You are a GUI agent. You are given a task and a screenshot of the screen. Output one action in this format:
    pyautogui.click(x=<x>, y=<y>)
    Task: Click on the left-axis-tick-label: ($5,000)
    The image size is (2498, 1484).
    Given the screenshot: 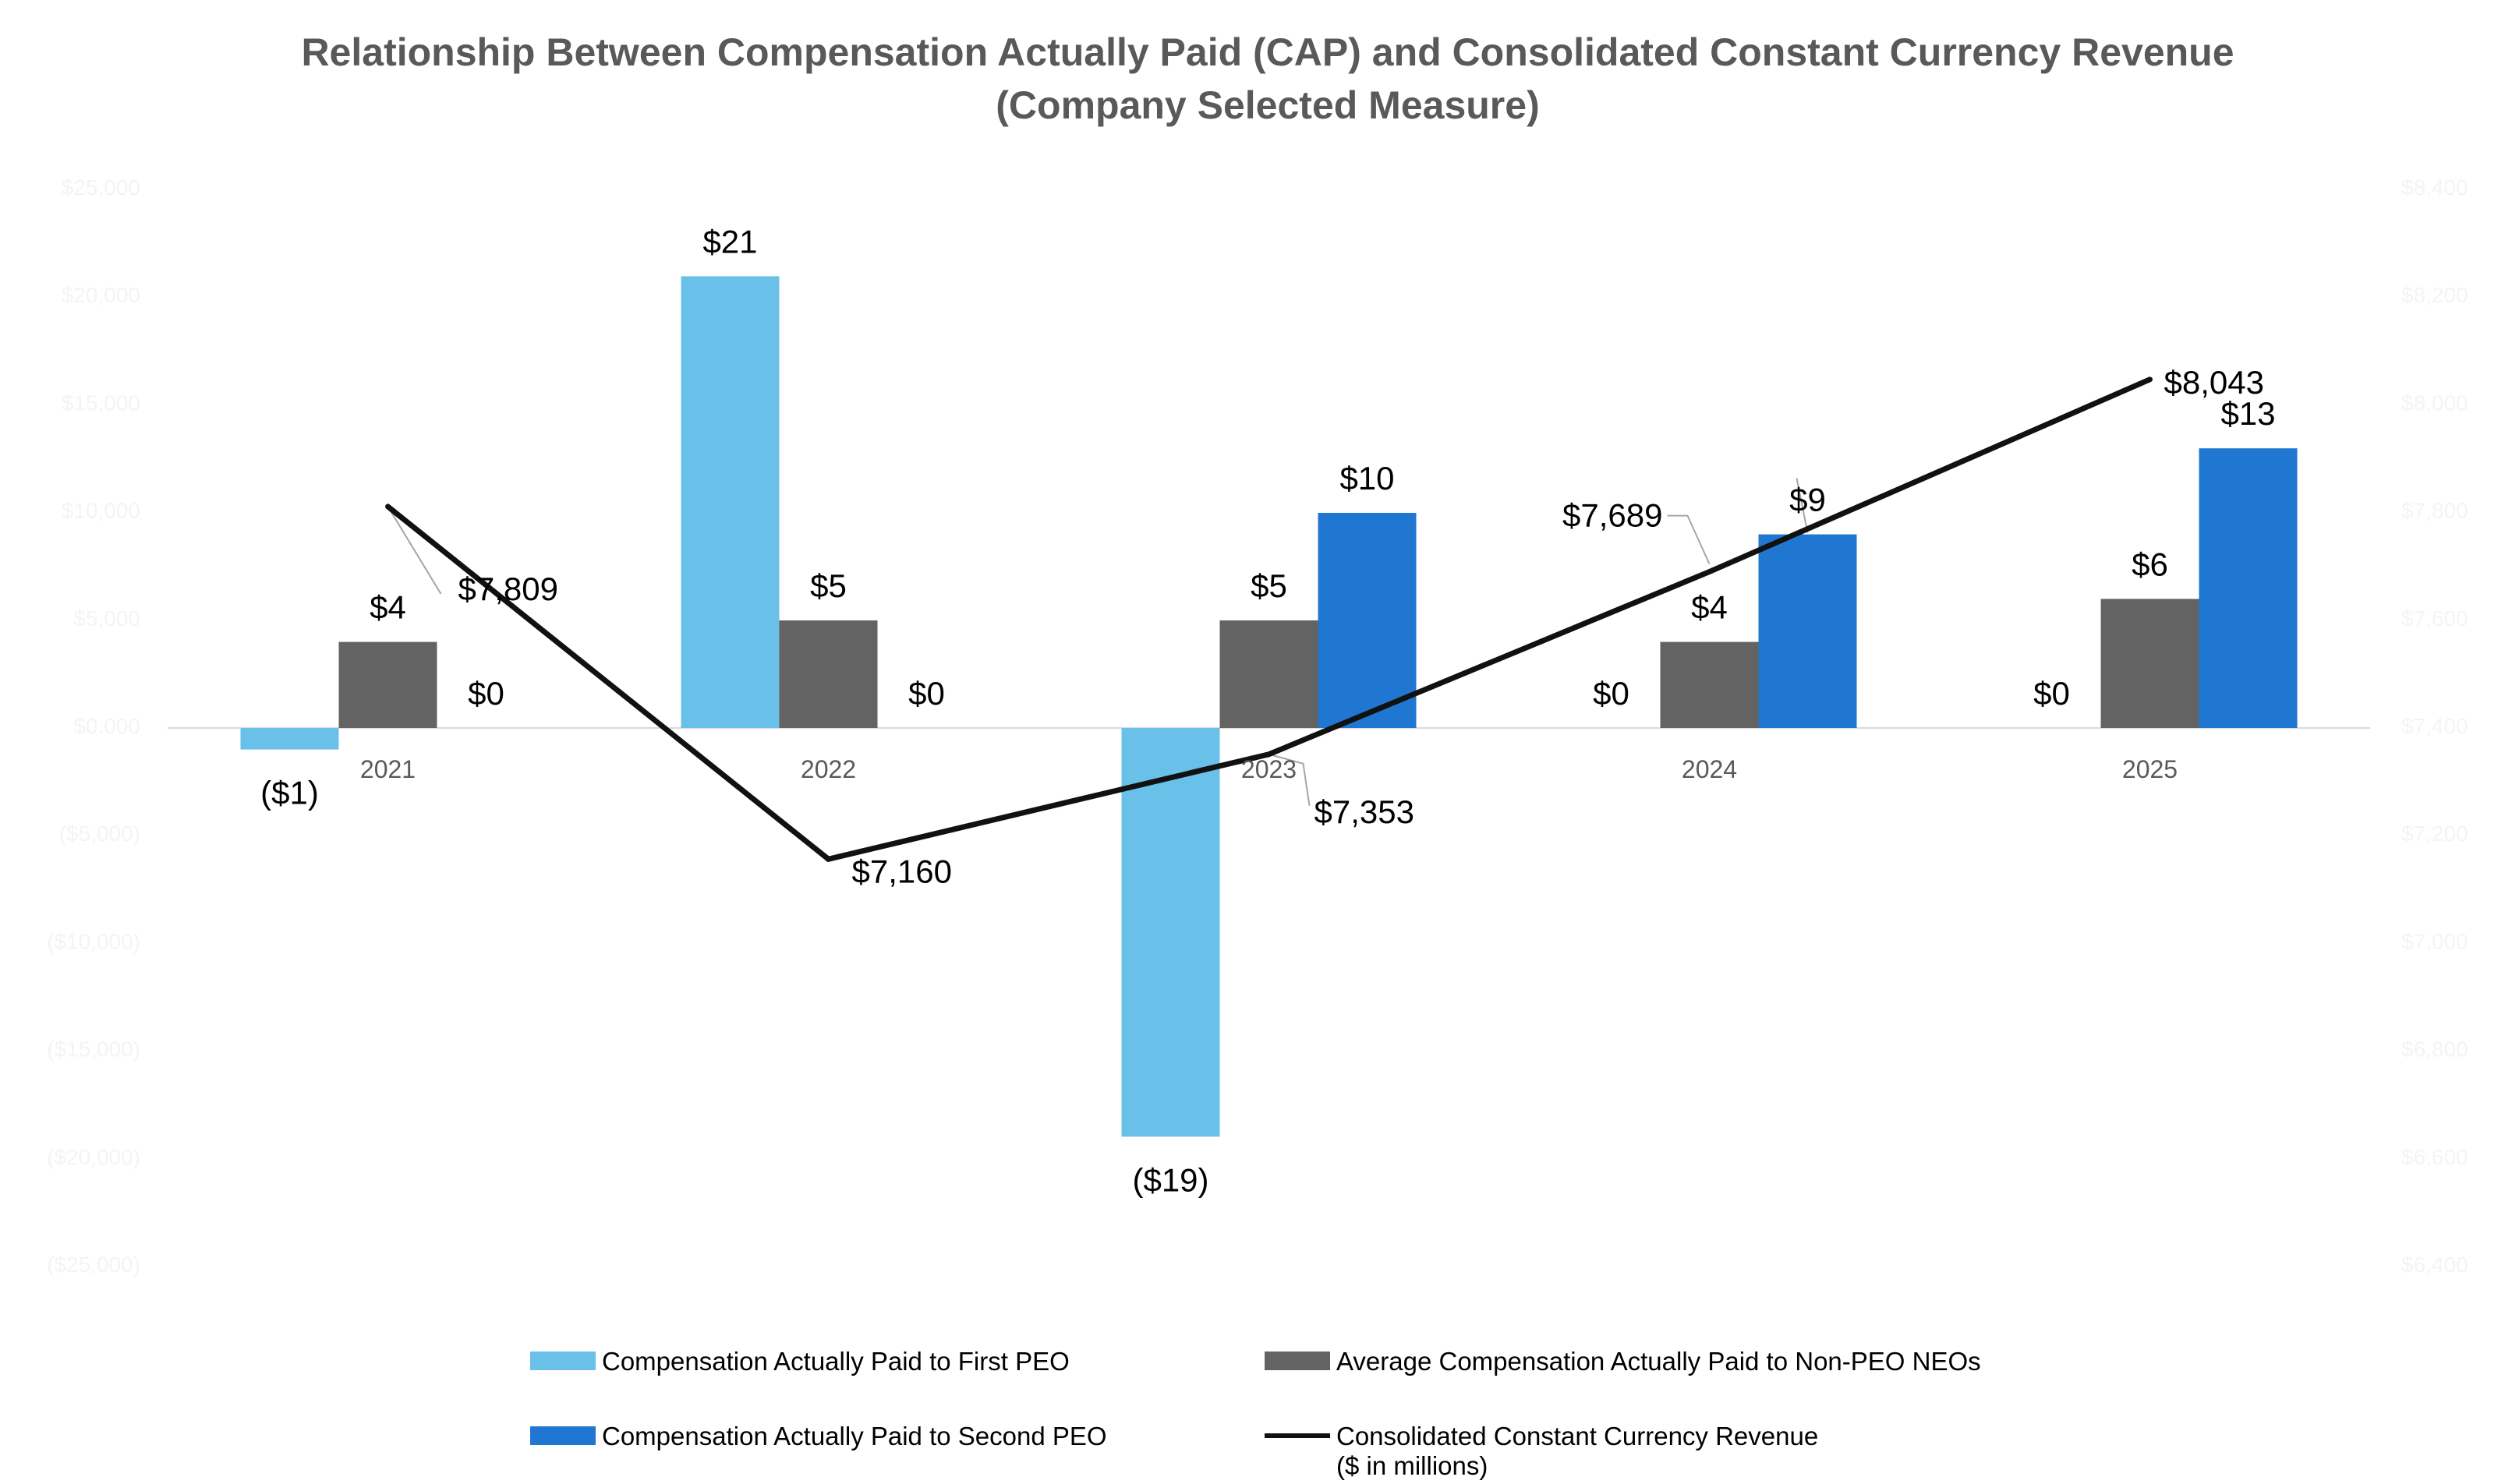 What is the action you would take?
    pyautogui.click(x=99, y=834)
    